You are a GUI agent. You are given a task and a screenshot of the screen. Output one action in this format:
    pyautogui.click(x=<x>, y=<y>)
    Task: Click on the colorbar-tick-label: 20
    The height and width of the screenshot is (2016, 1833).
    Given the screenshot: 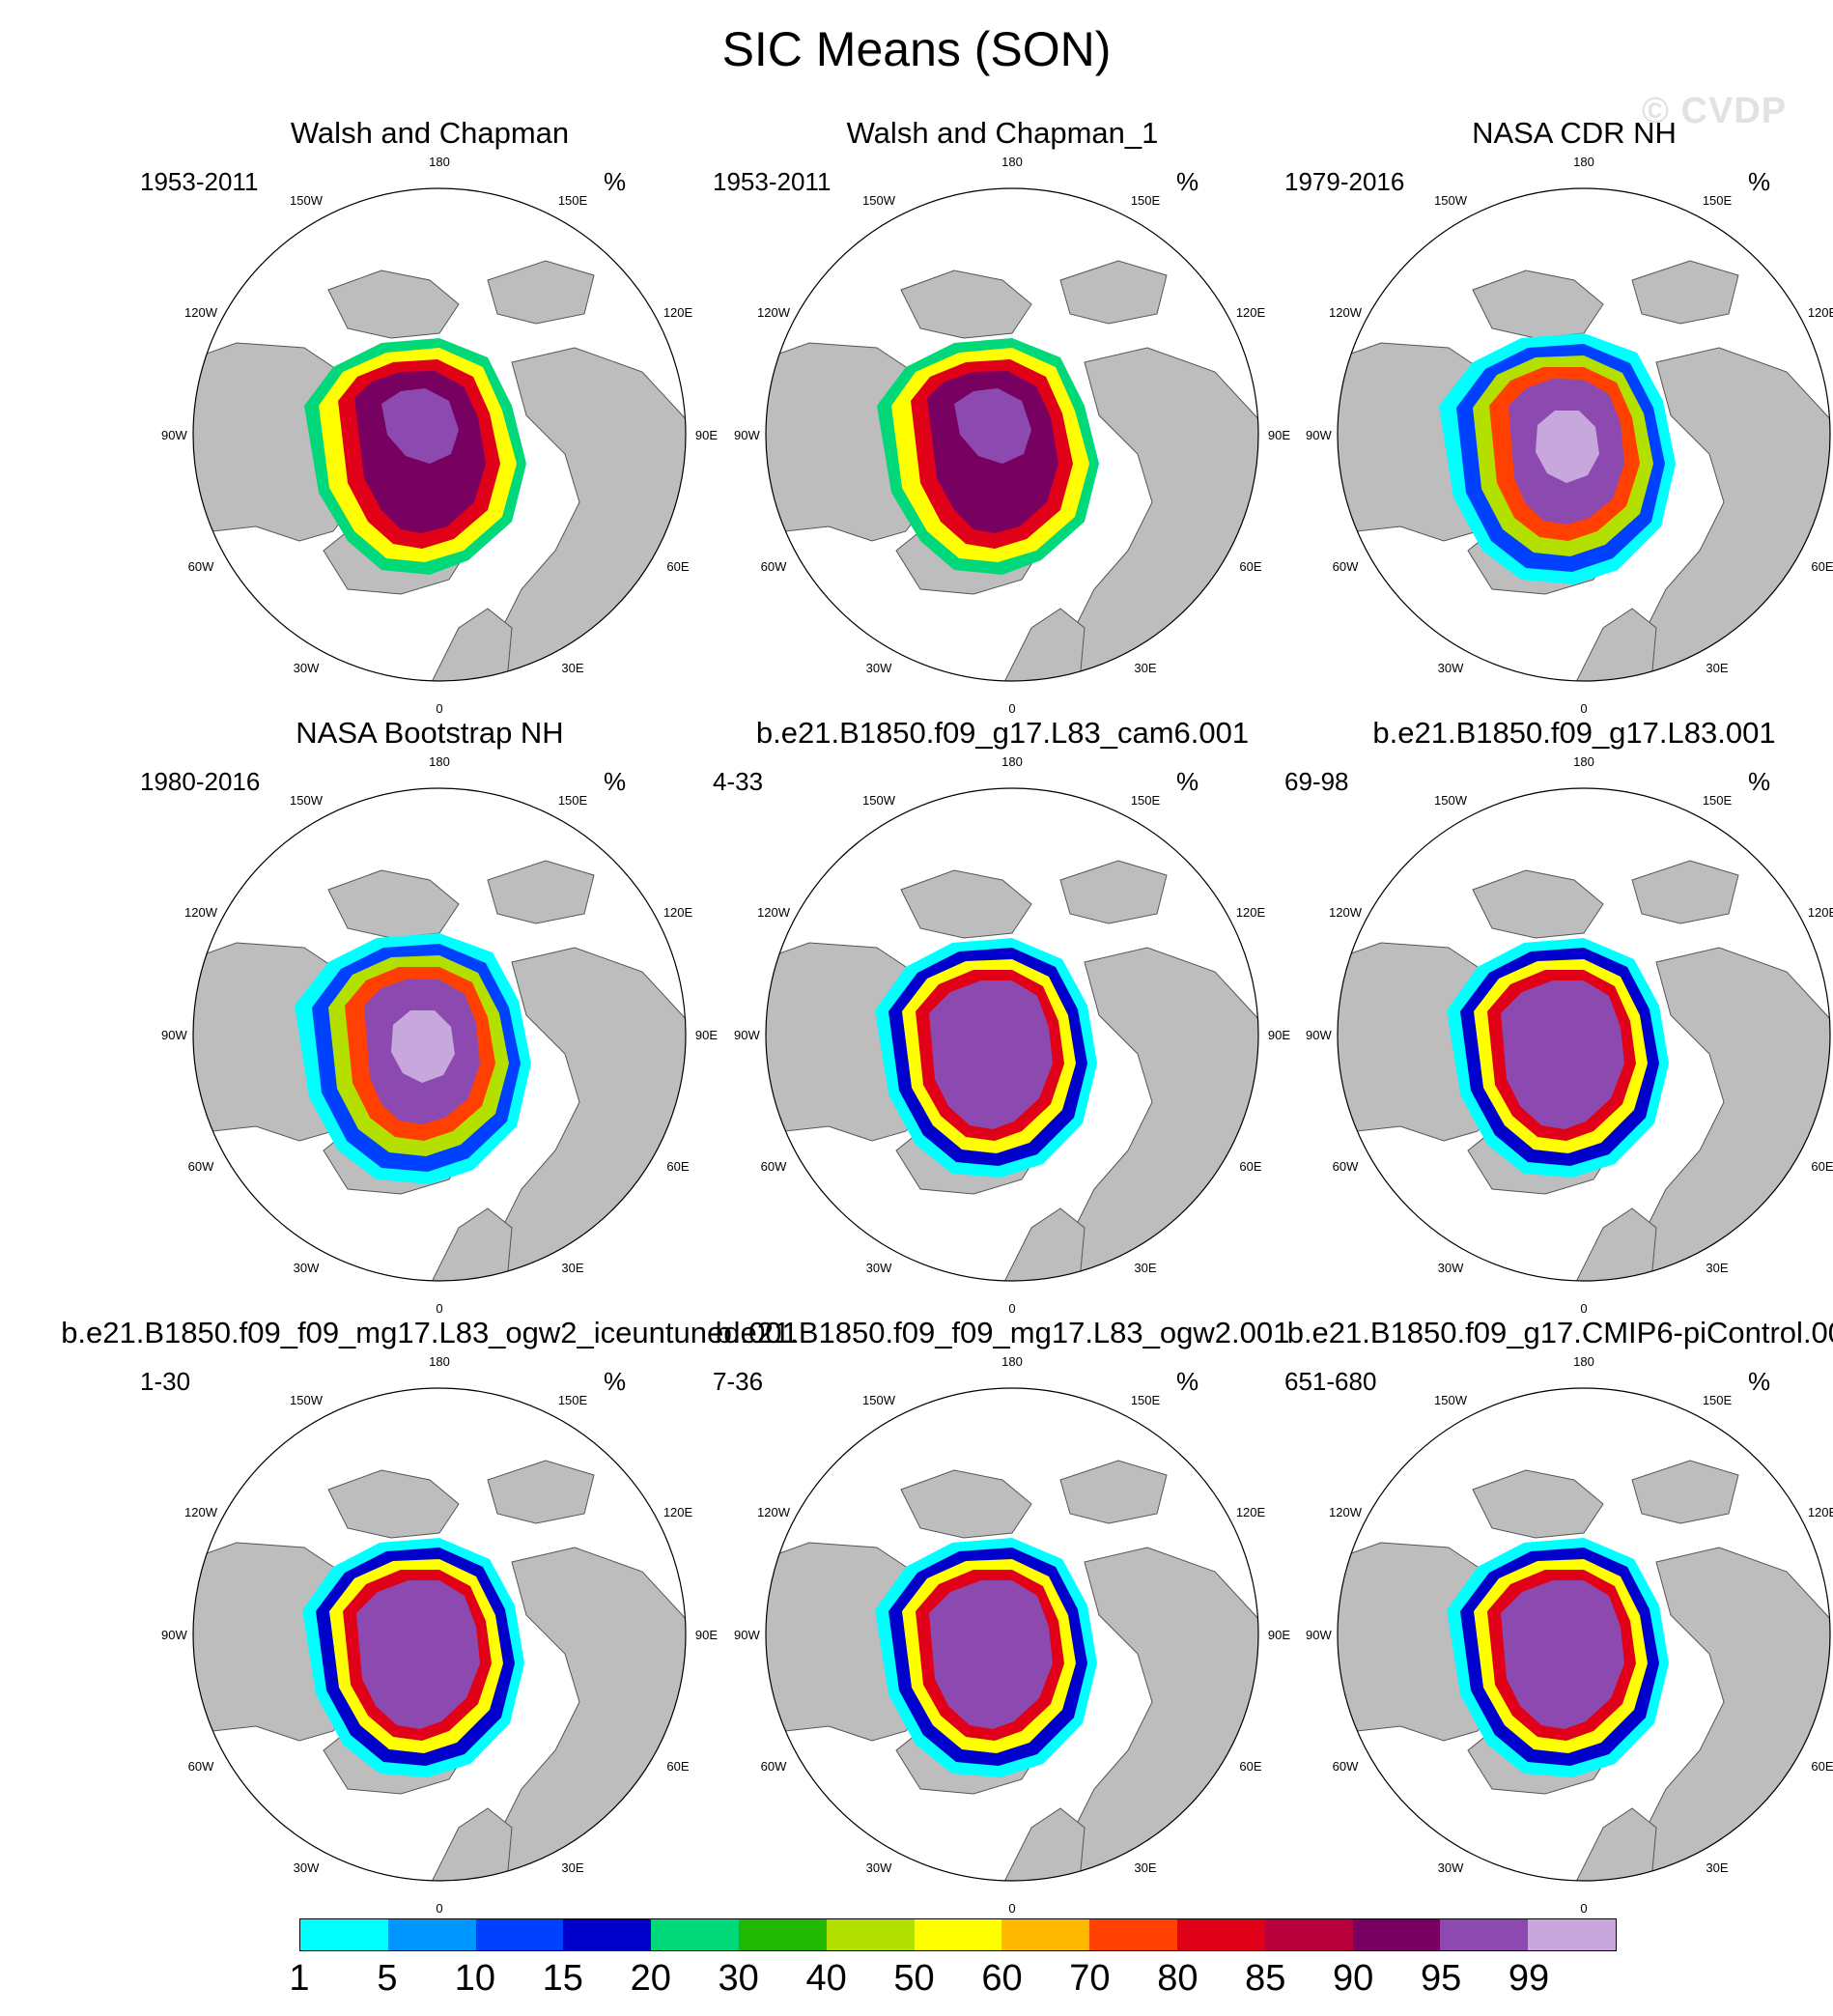 What is the action you would take?
    pyautogui.click(x=650, y=1978)
    